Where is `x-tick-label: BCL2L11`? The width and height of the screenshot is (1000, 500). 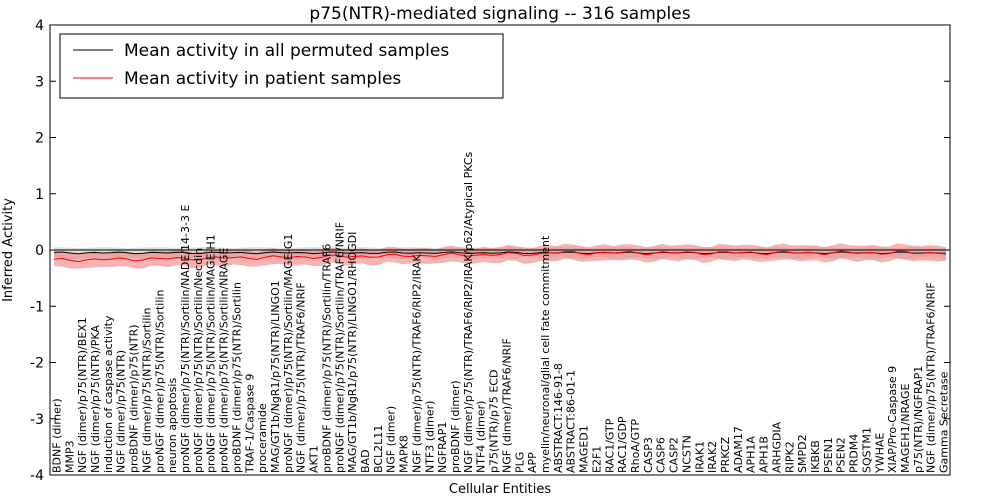
x-tick-label: BCL2L11 is located at coordinates (378, 449).